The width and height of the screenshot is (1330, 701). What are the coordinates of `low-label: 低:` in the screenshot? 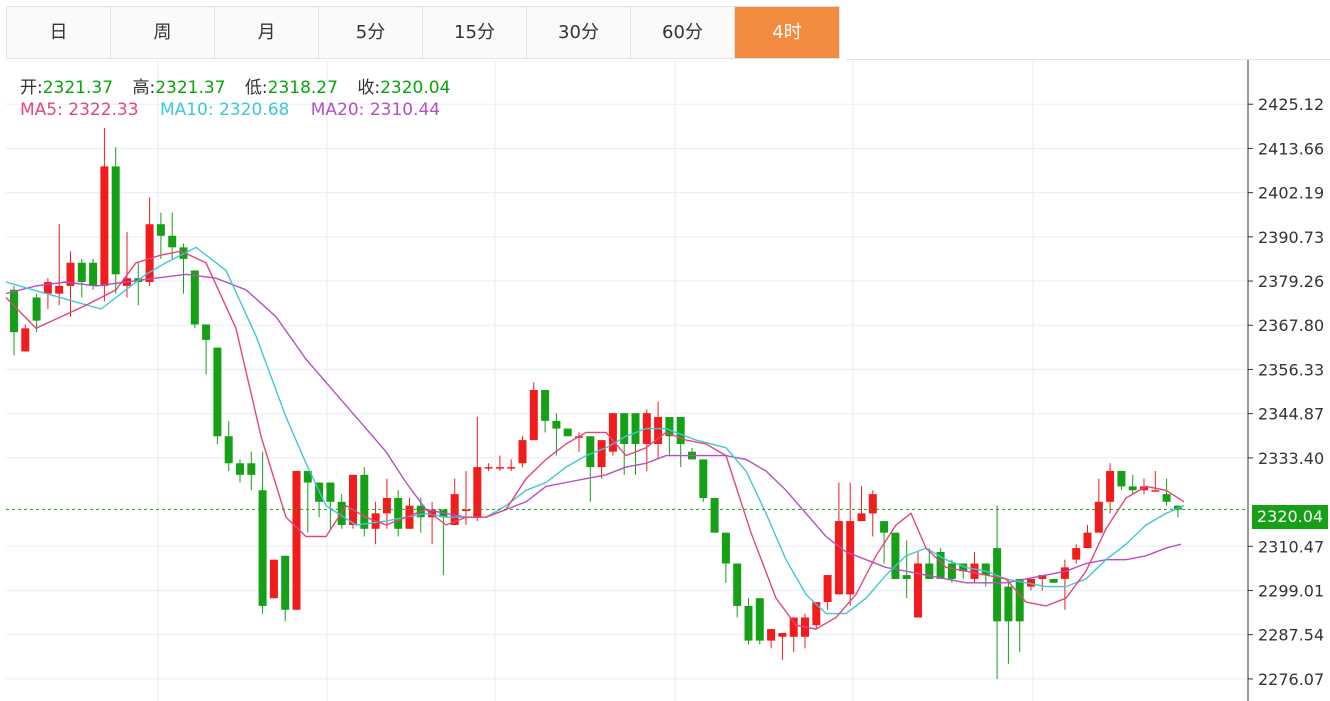 It's located at (256, 88).